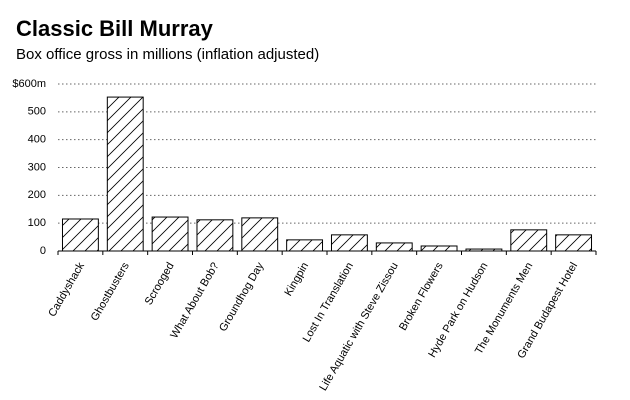 This screenshot has height=400, width=630. What do you see at coordinates (37, 140) in the screenshot?
I see `y-tick-label: 400` at bounding box center [37, 140].